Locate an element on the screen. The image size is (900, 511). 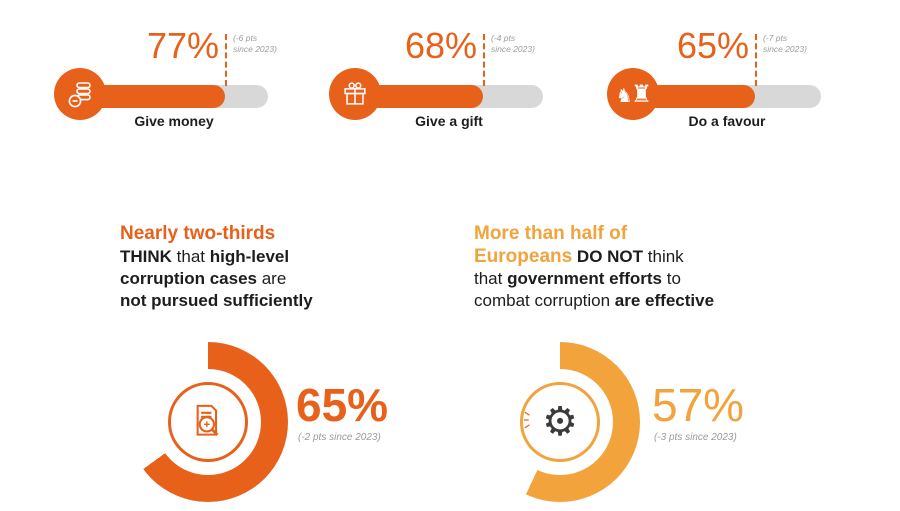
bar-value-label: 68% is located at coordinates (440, 45).